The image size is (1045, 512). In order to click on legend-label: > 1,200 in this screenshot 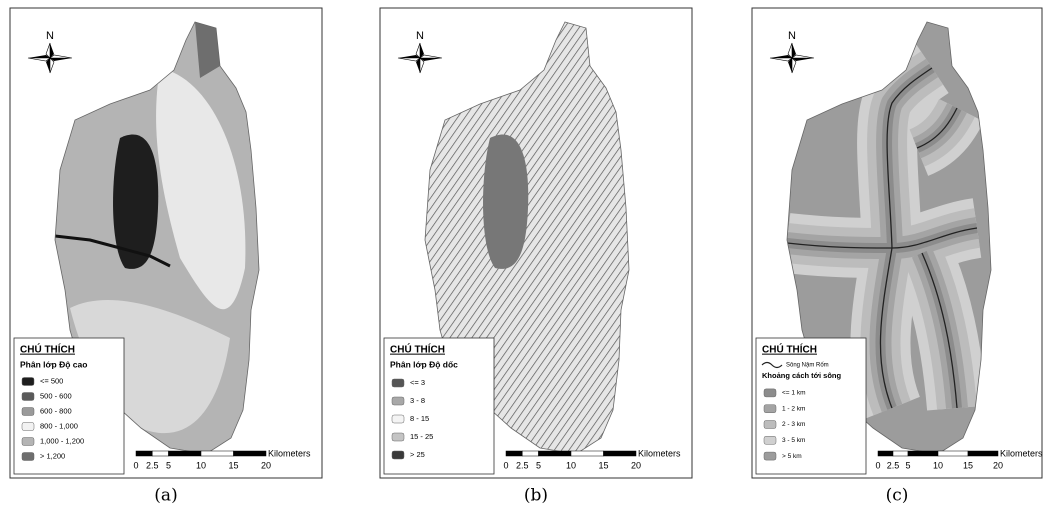, I will do `click(52, 455)`.